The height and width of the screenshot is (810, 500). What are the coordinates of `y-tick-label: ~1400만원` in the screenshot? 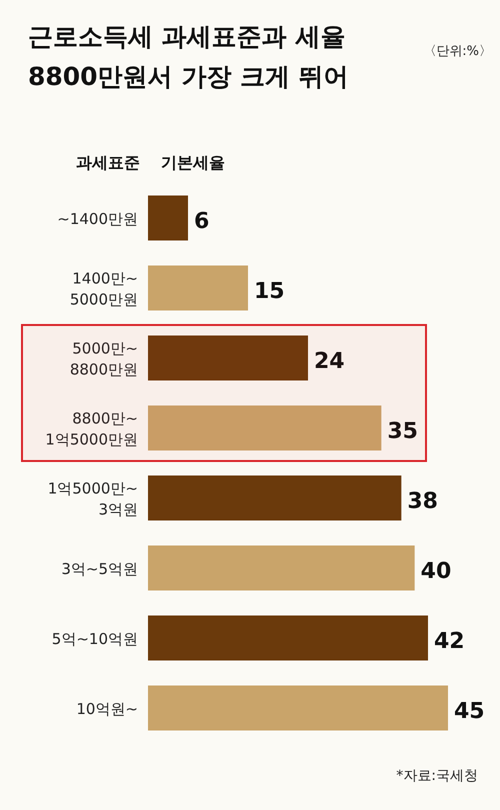 It's located at (97, 219).